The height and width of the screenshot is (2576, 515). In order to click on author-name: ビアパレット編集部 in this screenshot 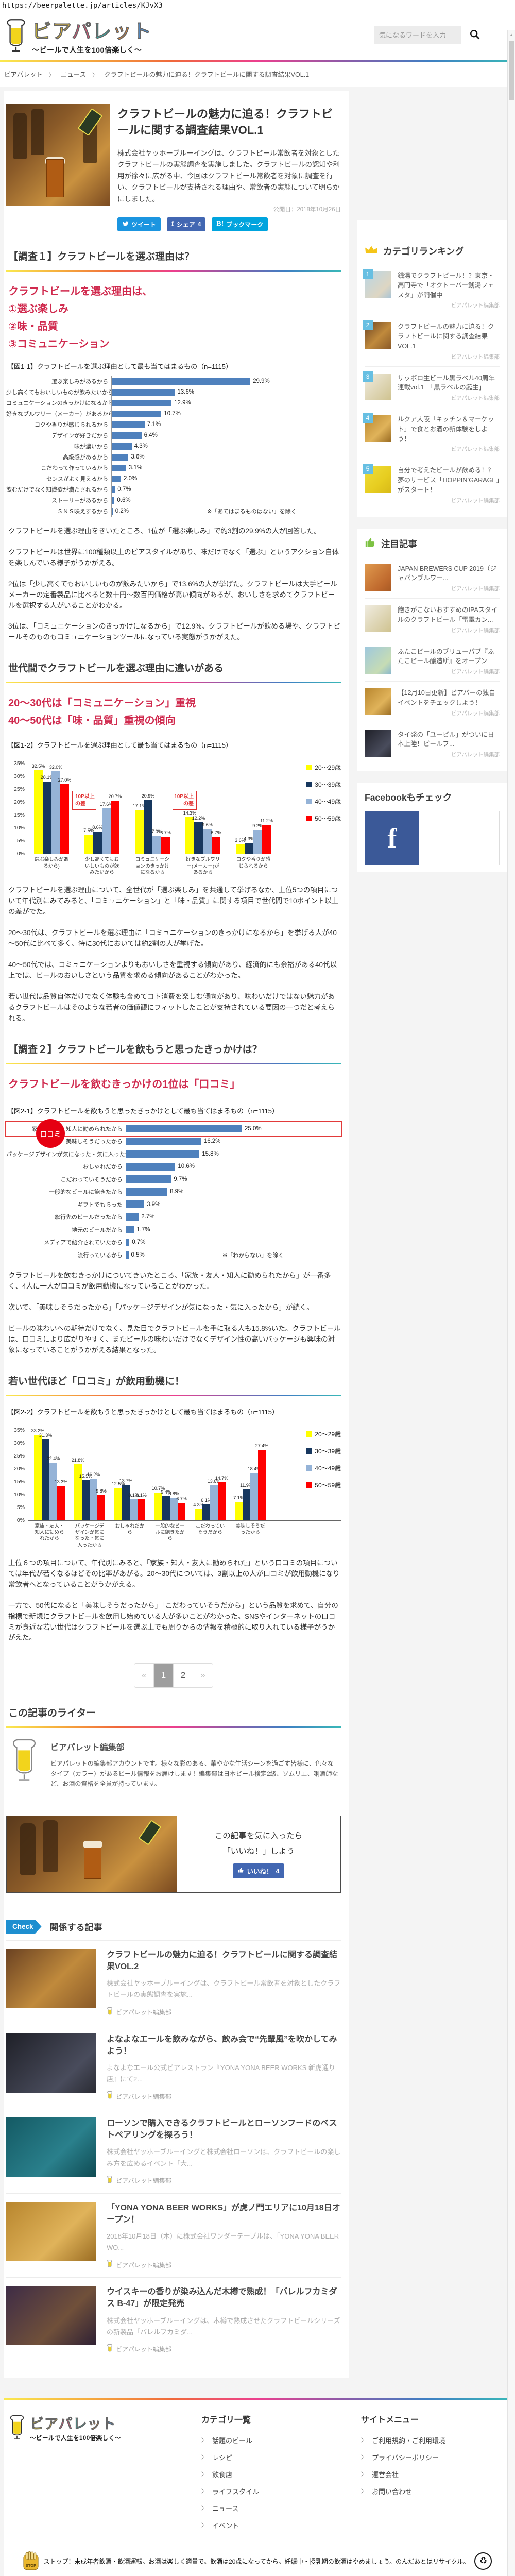, I will do `click(143, 2012)`.